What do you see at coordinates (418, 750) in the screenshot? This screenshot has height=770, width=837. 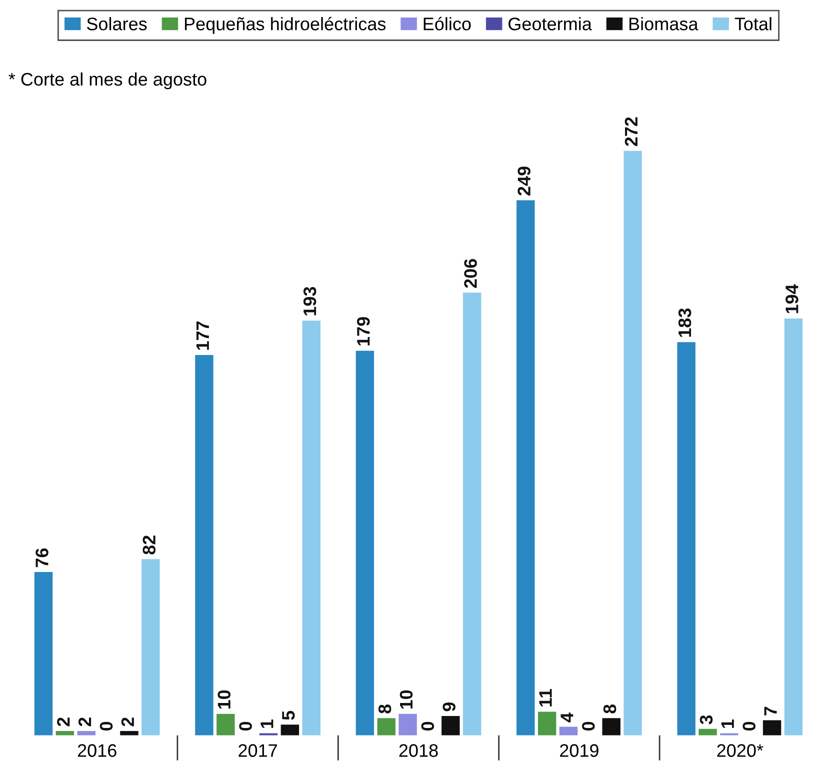 I see `x-tick-label: 2018` at bounding box center [418, 750].